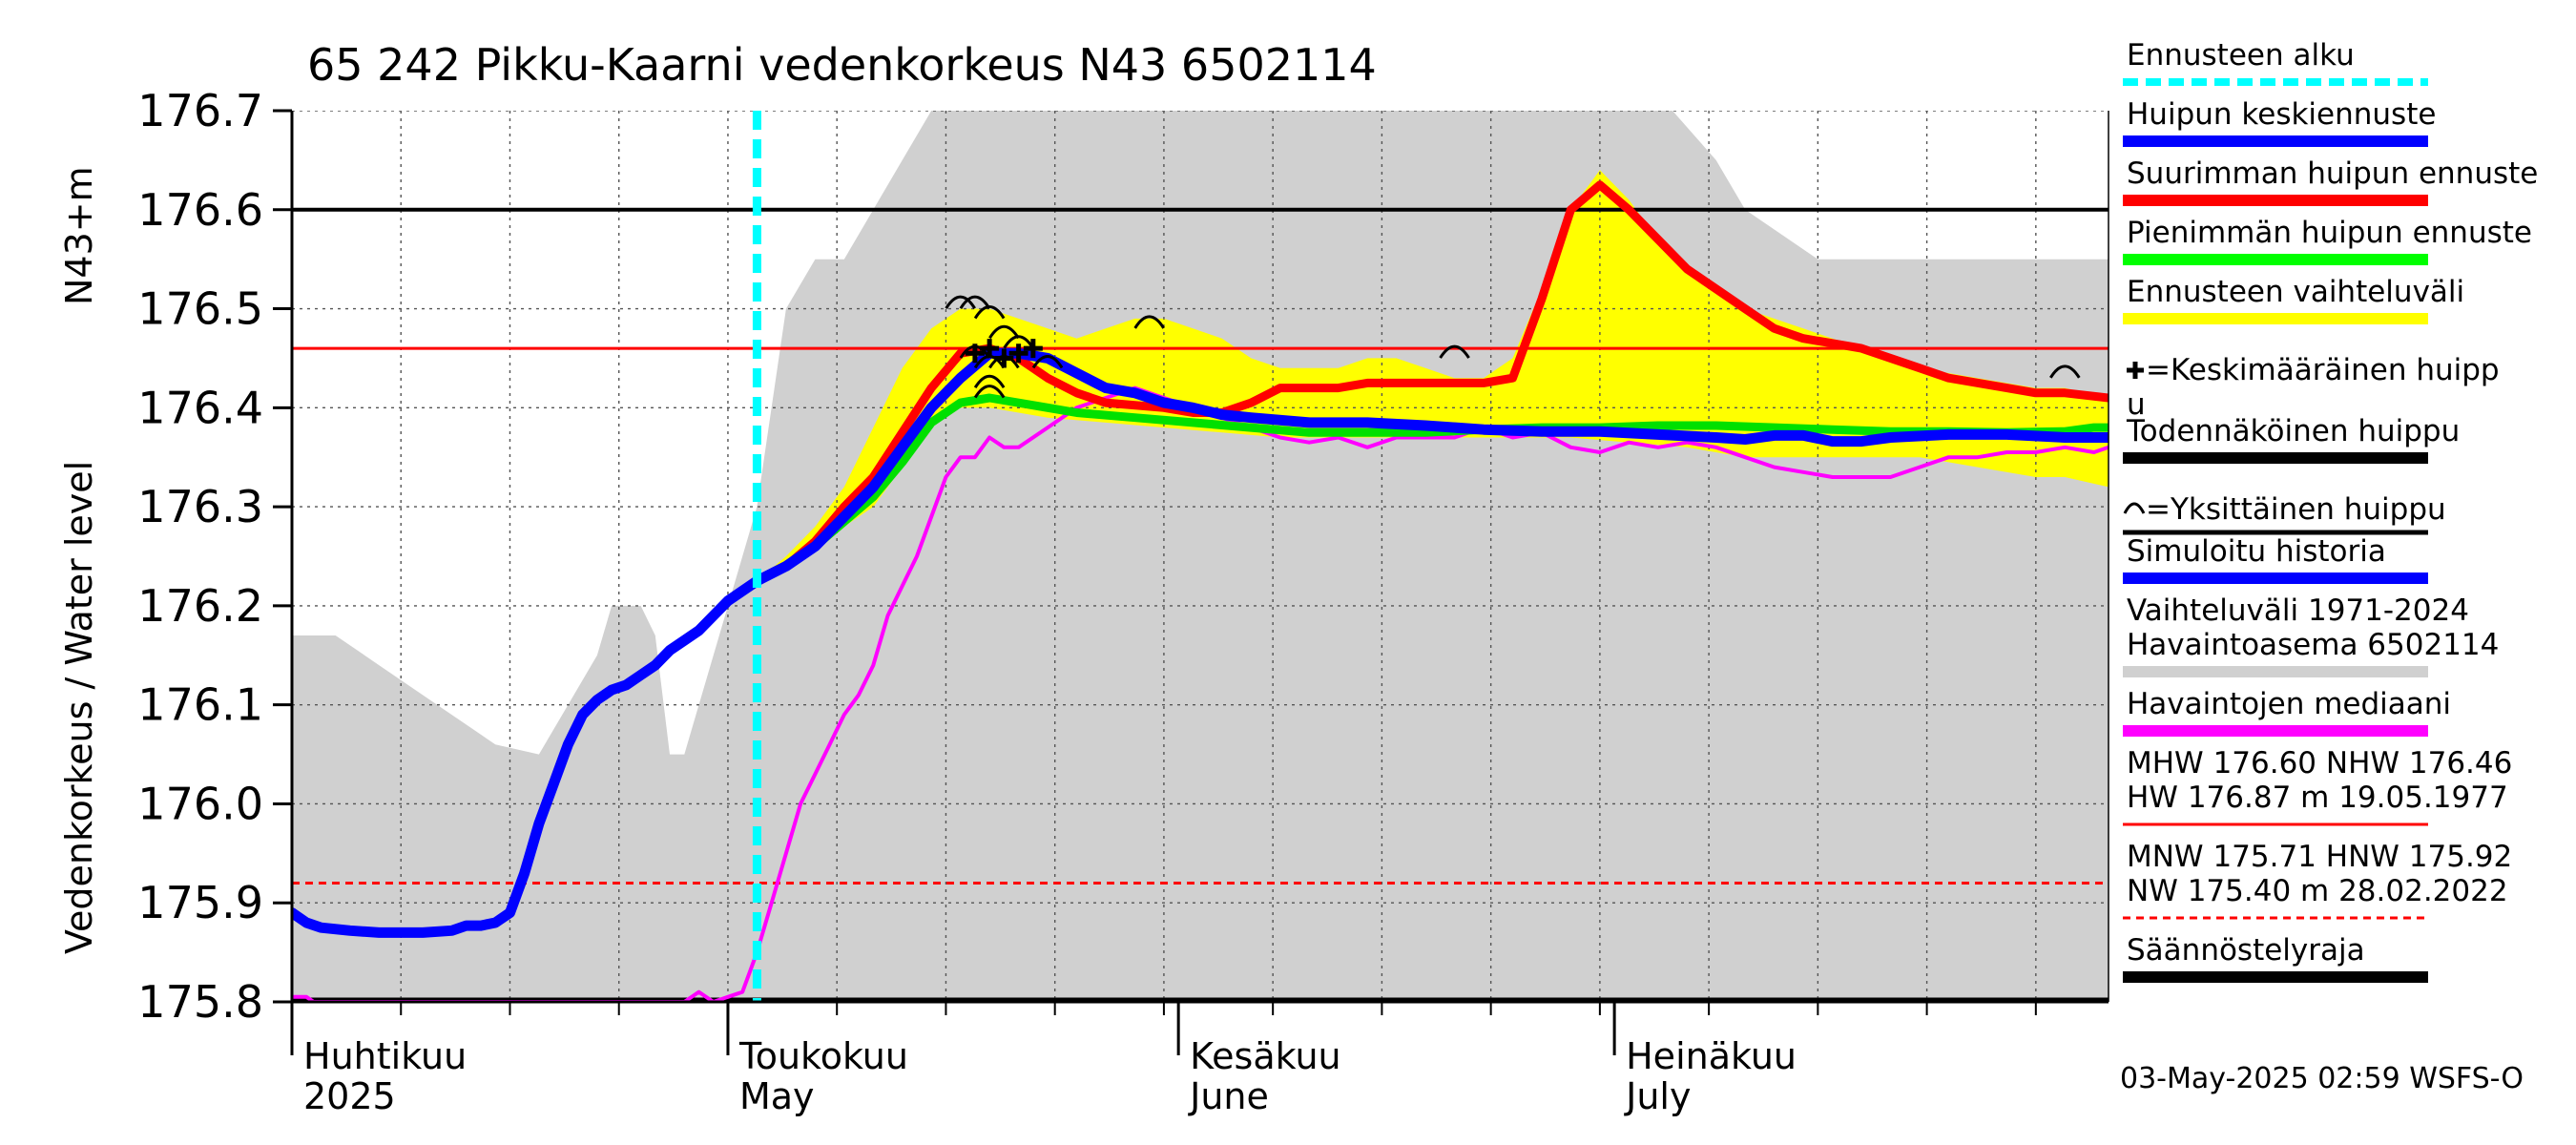 The image size is (2576, 1145). What do you see at coordinates (385, 1056) in the screenshot?
I see `month-label-fi: Huhtikuu` at bounding box center [385, 1056].